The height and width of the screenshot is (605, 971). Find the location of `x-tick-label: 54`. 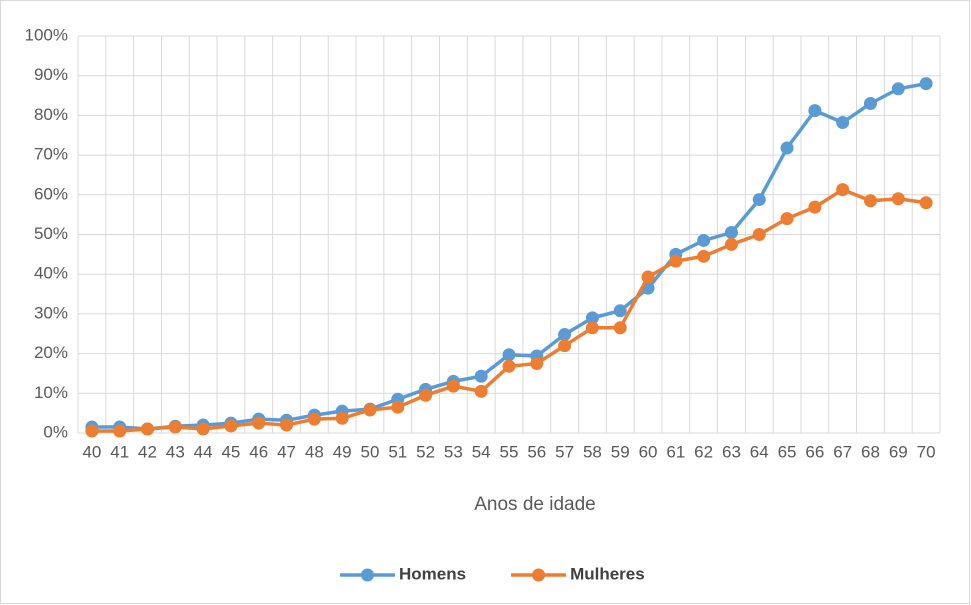

x-tick-label: 54 is located at coordinates (481, 451).